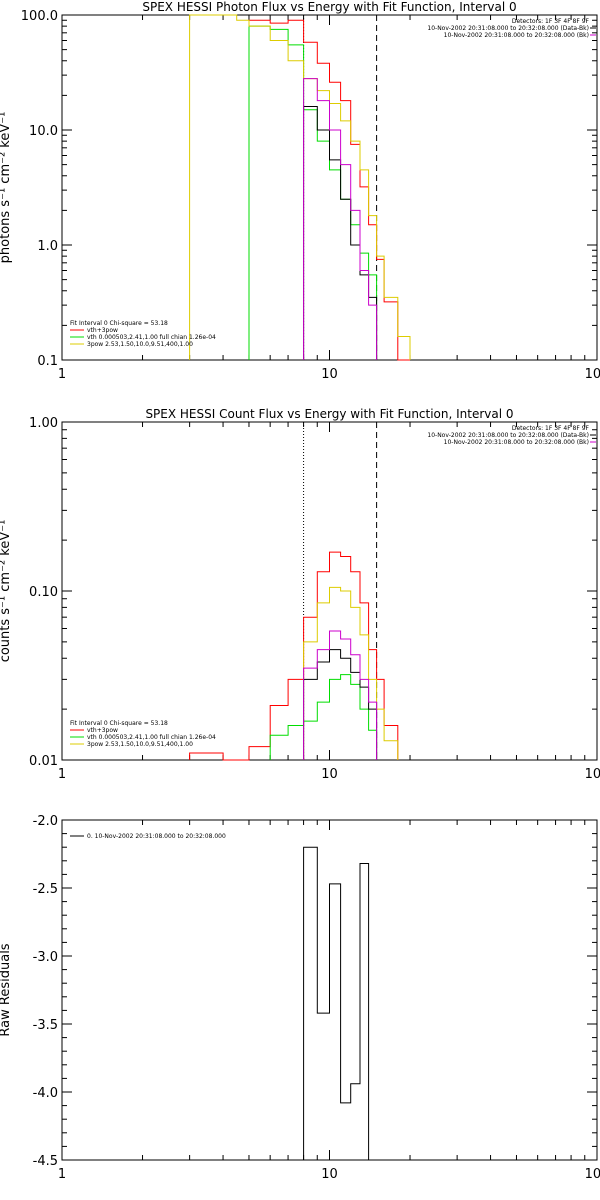 The width and height of the screenshot is (600, 1200). I want to click on y-tick-label: 100.0, so click(39, 16).